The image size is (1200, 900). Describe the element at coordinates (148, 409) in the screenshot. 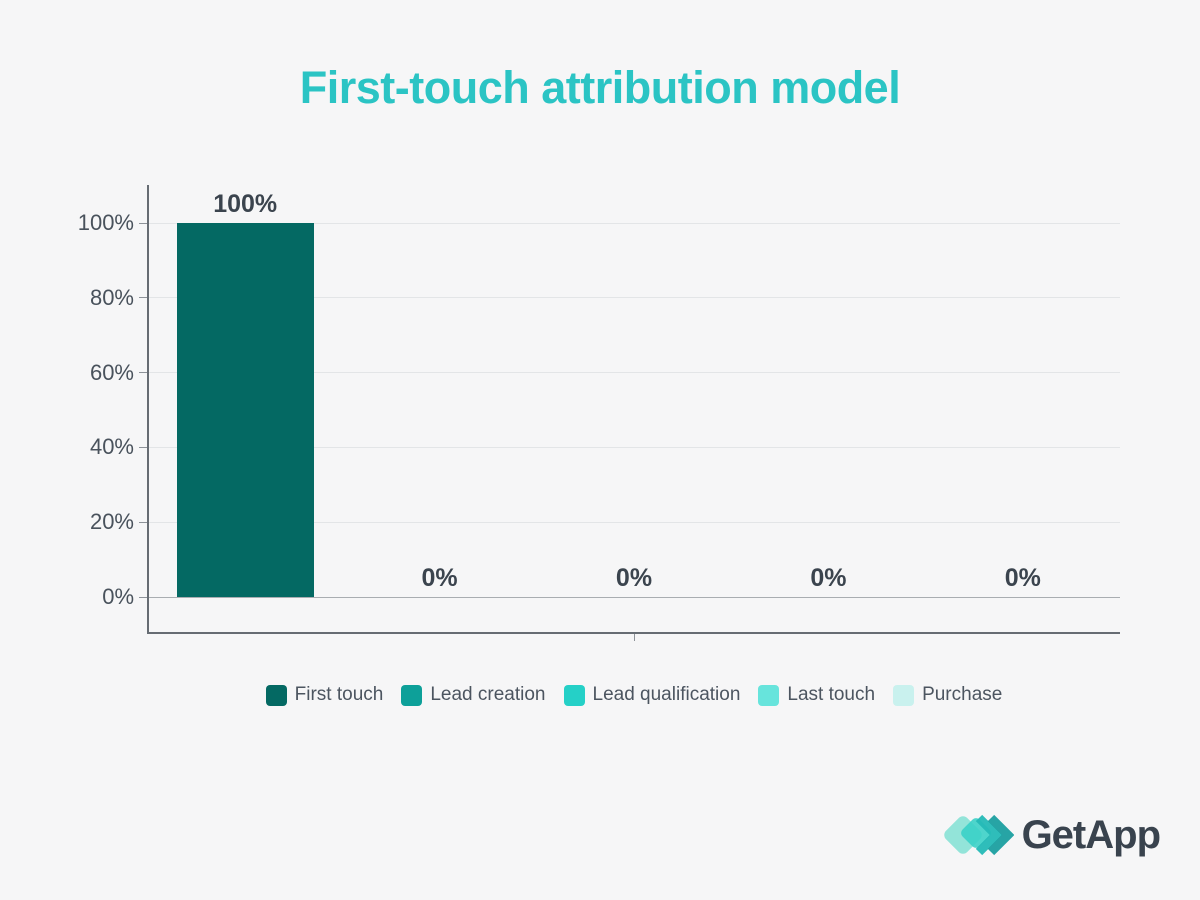

I see `y-axis-line` at that location.